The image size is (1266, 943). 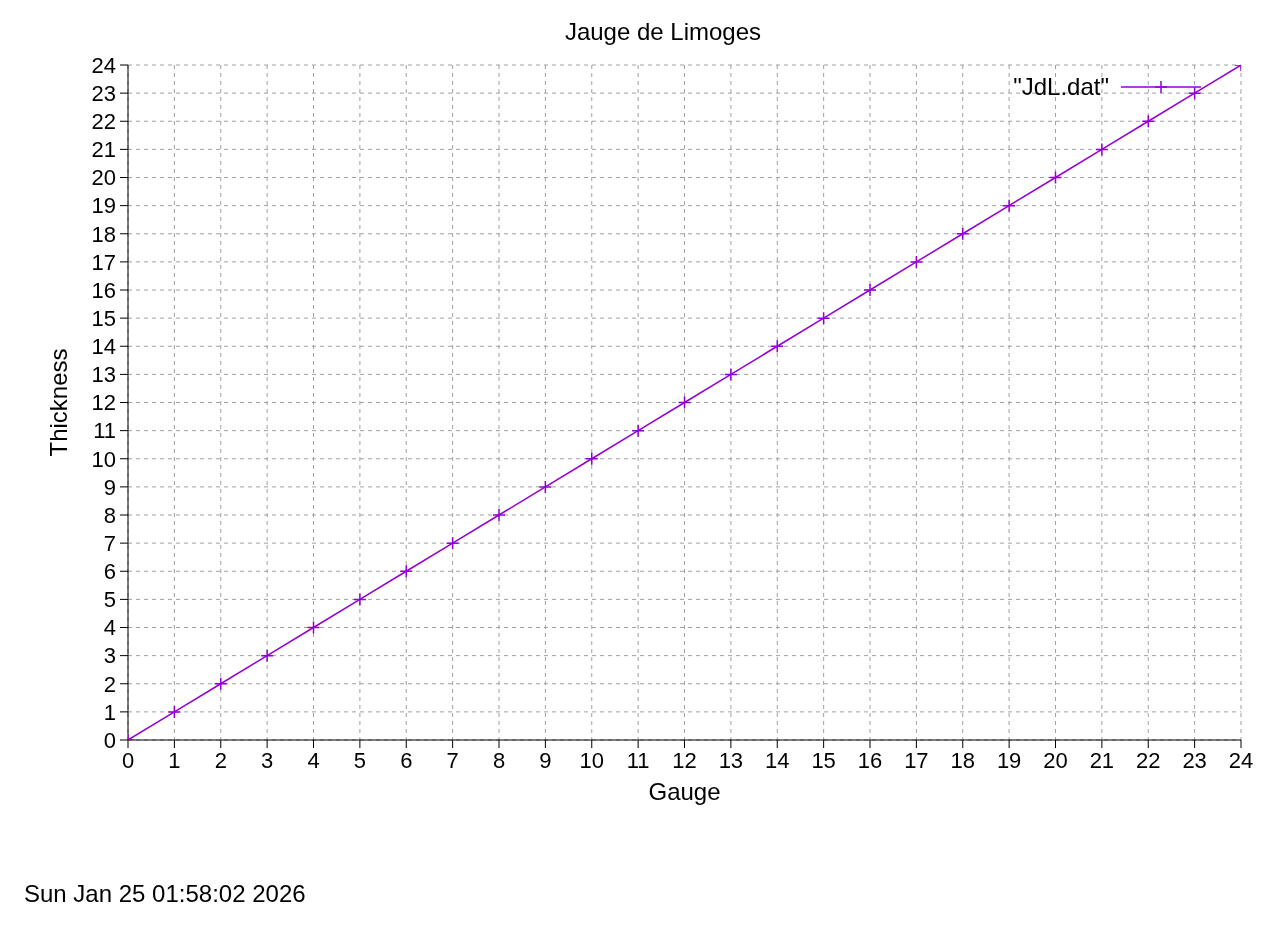 What do you see at coordinates (103, 262) in the screenshot?
I see `y-tick-label: 17` at bounding box center [103, 262].